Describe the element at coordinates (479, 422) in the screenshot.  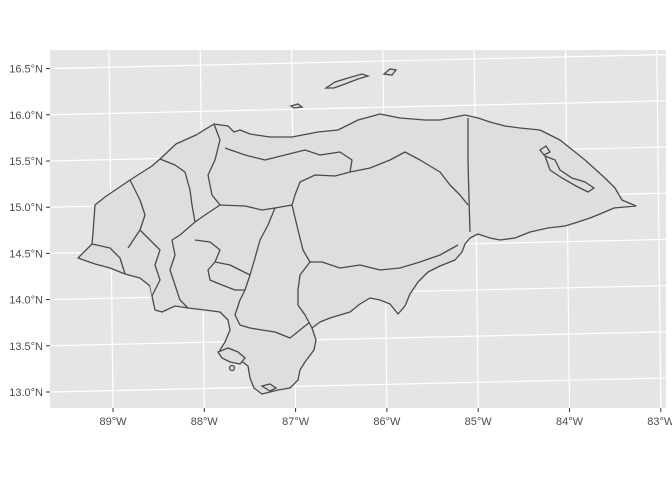
I see `x-tick-label: 85°W` at that location.